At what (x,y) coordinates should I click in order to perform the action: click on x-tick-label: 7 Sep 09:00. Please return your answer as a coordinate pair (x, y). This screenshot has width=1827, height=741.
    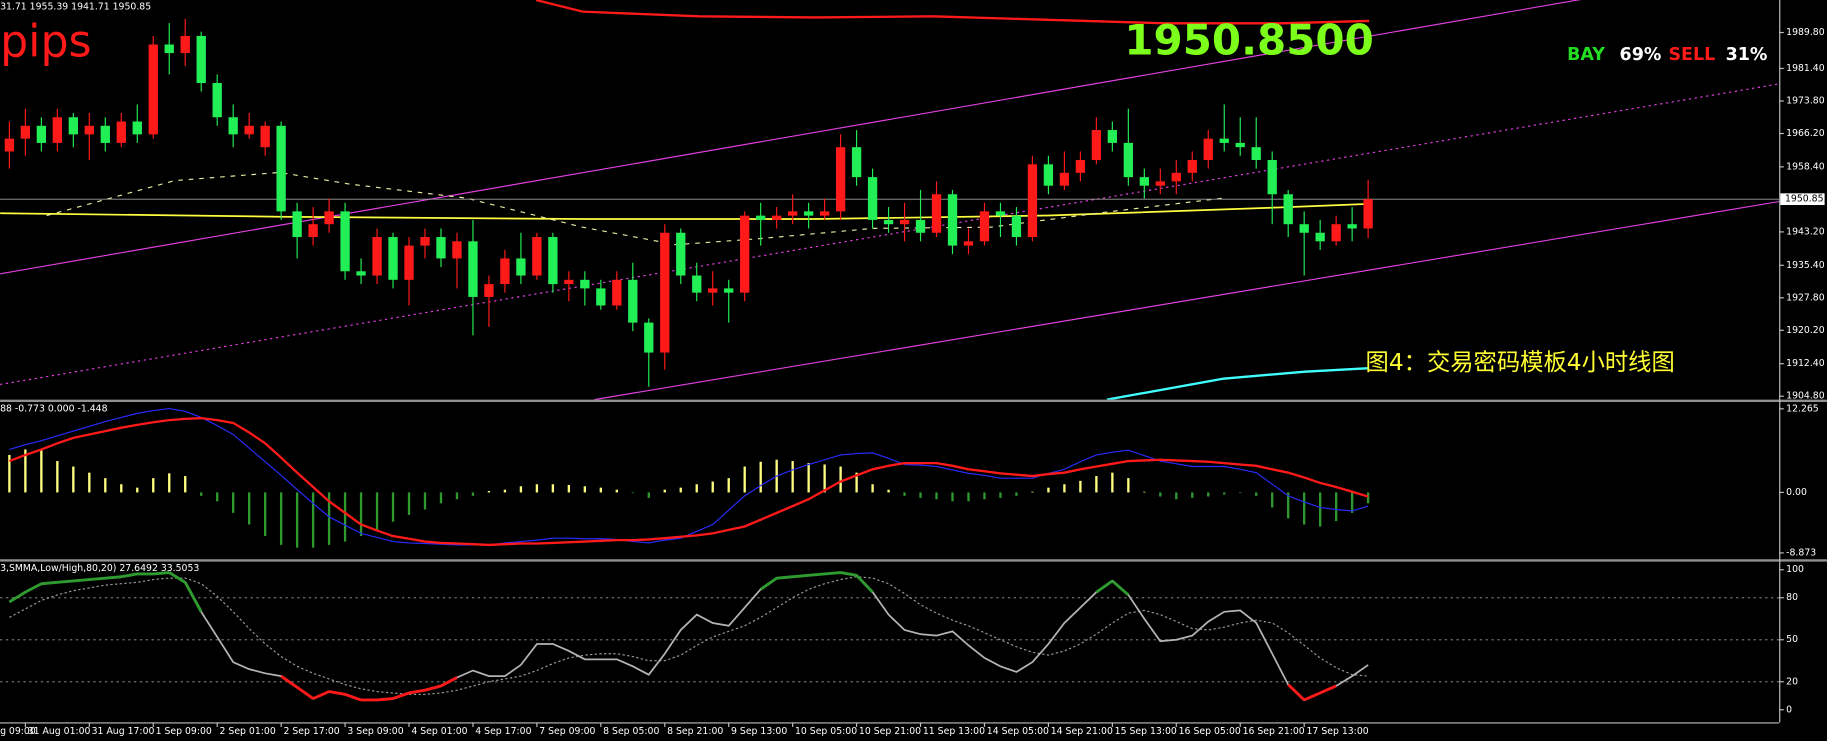
    Looking at the image, I should click on (567, 731).